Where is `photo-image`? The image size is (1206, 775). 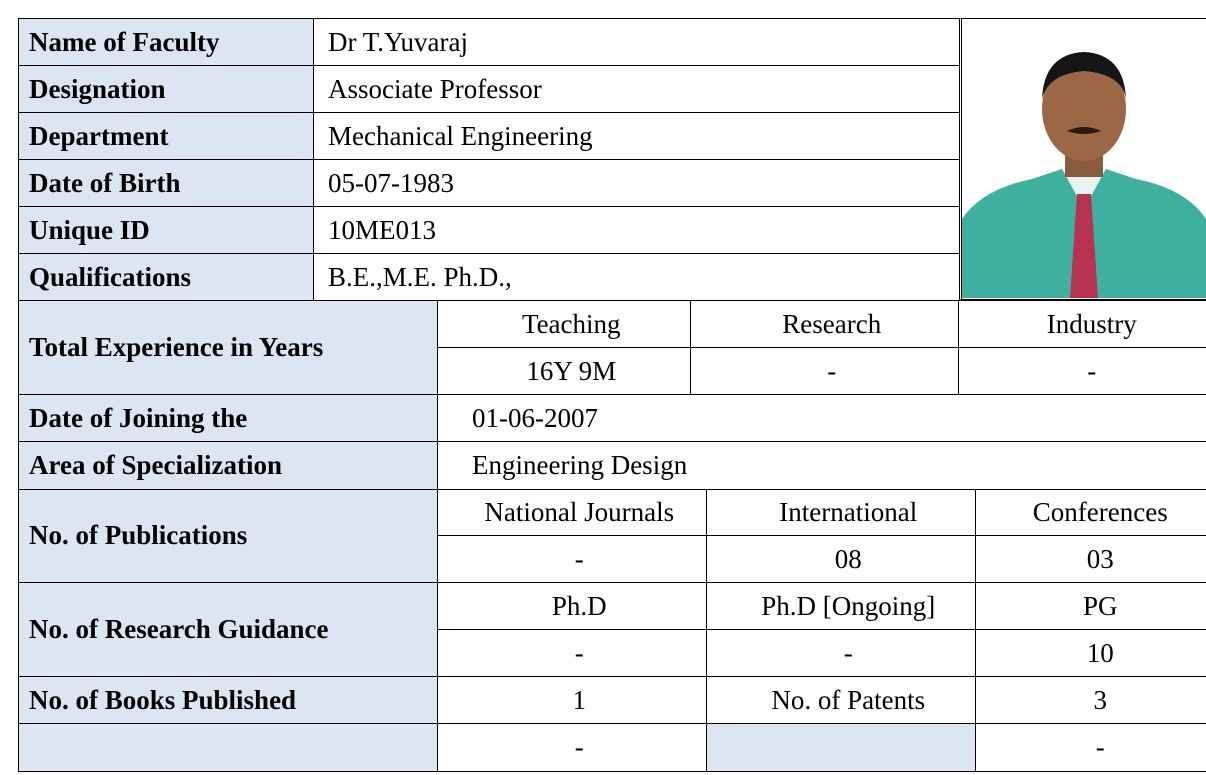
photo-image is located at coordinates (1084, 158).